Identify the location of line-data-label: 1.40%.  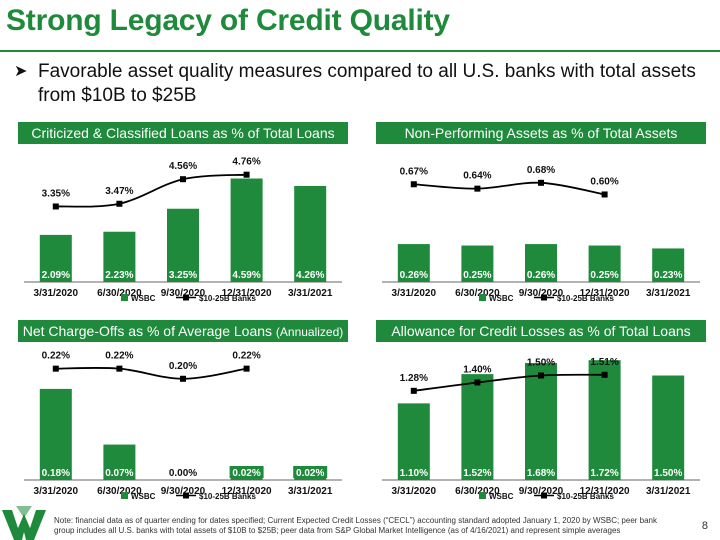
(477, 369).